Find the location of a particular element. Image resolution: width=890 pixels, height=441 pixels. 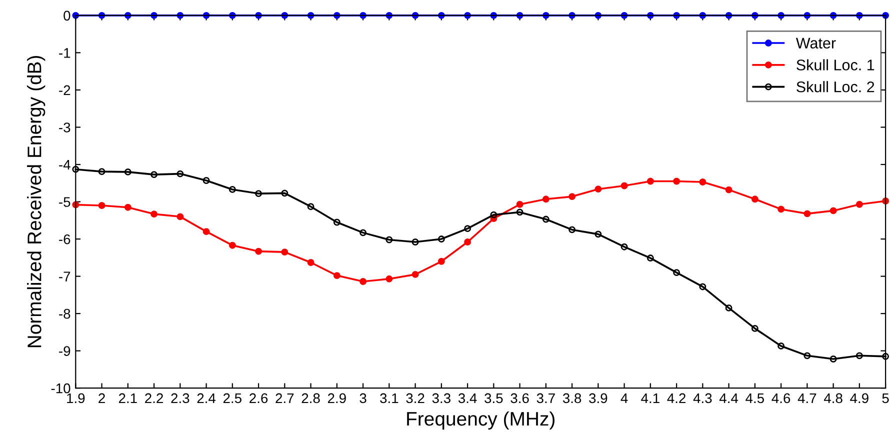

x-tick-label: 4.4 is located at coordinates (728, 398).